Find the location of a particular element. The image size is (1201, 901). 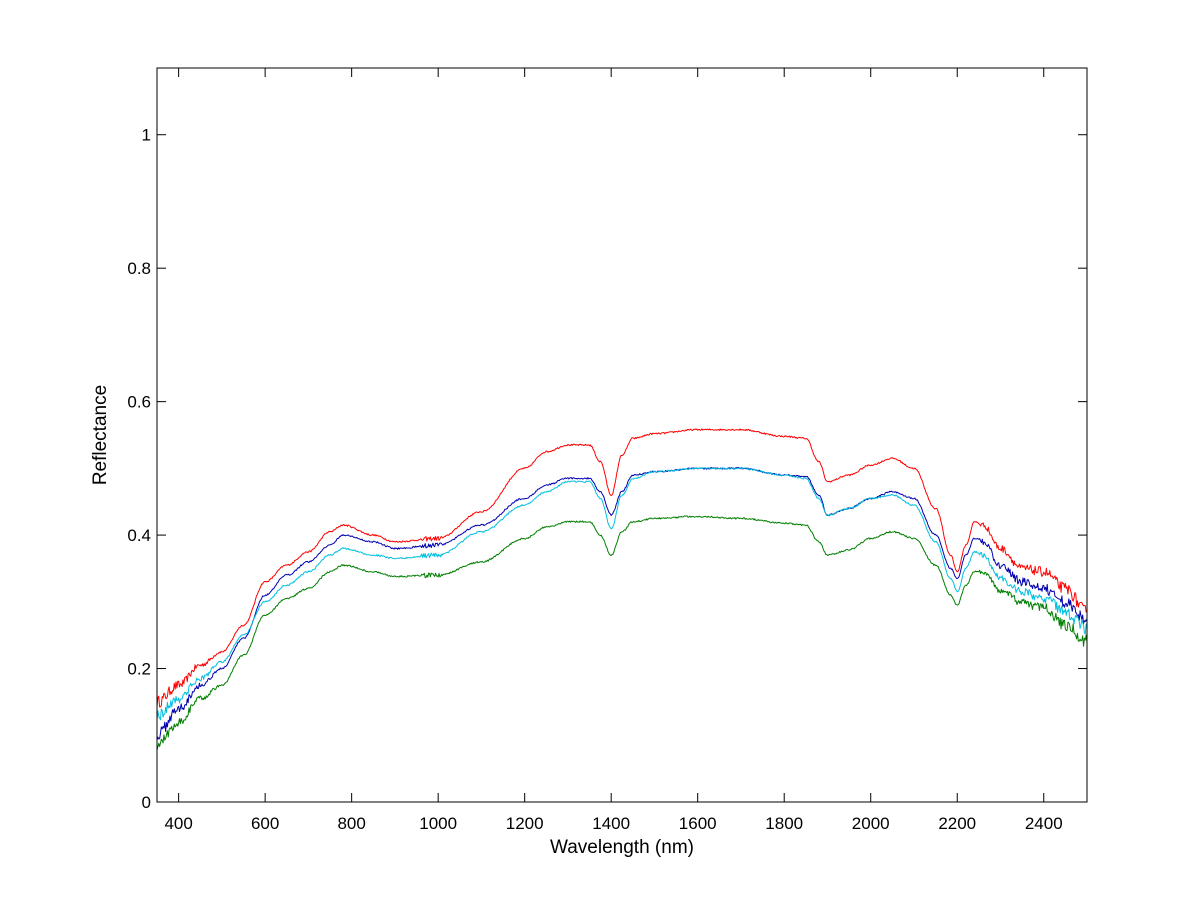

x-tick-label: 400 is located at coordinates (178, 823).